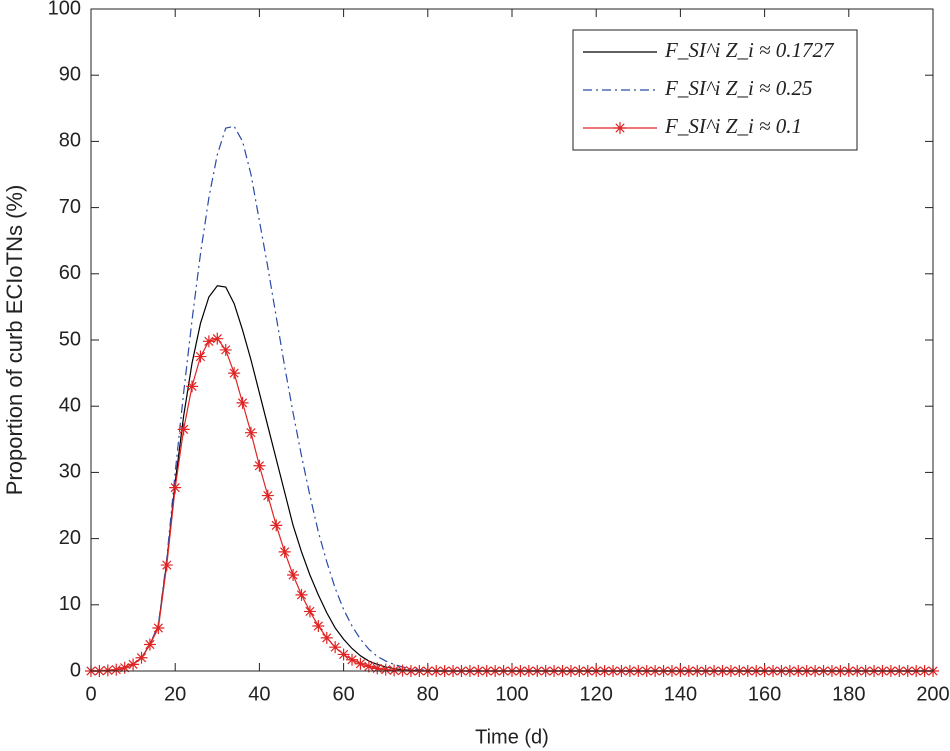 Image resolution: width=950 pixels, height=751 pixels. What do you see at coordinates (259, 694) in the screenshot?
I see `x-tick-label: 40` at bounding box center [259, 694].